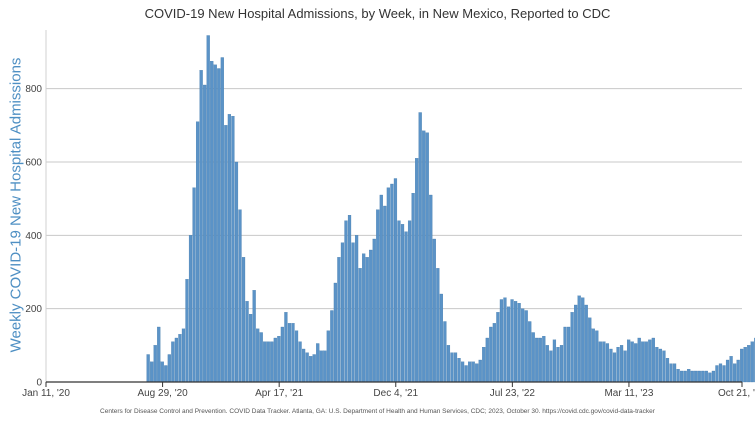 The image size is (755, 426). What do you see at coordinates (33, 236) in the screenshot?
I see `y-axis-ticks: 0 200 400 600 800` at bounding box center [33, 236].